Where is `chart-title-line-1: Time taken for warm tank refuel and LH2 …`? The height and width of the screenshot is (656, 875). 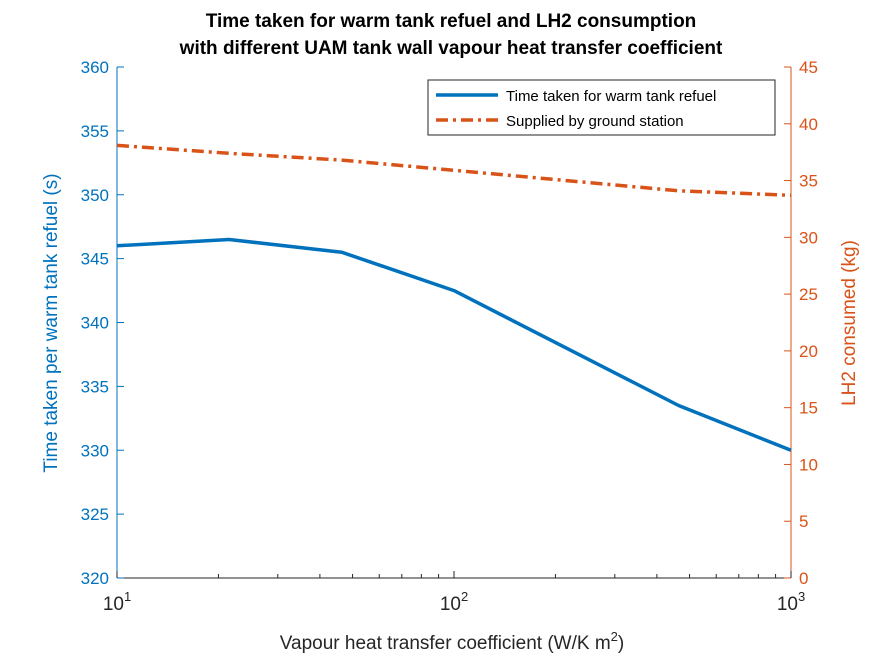 chart-title-line-1: Time taken for warm tank refuel and LH2 … is located at coordinates (451, 21).